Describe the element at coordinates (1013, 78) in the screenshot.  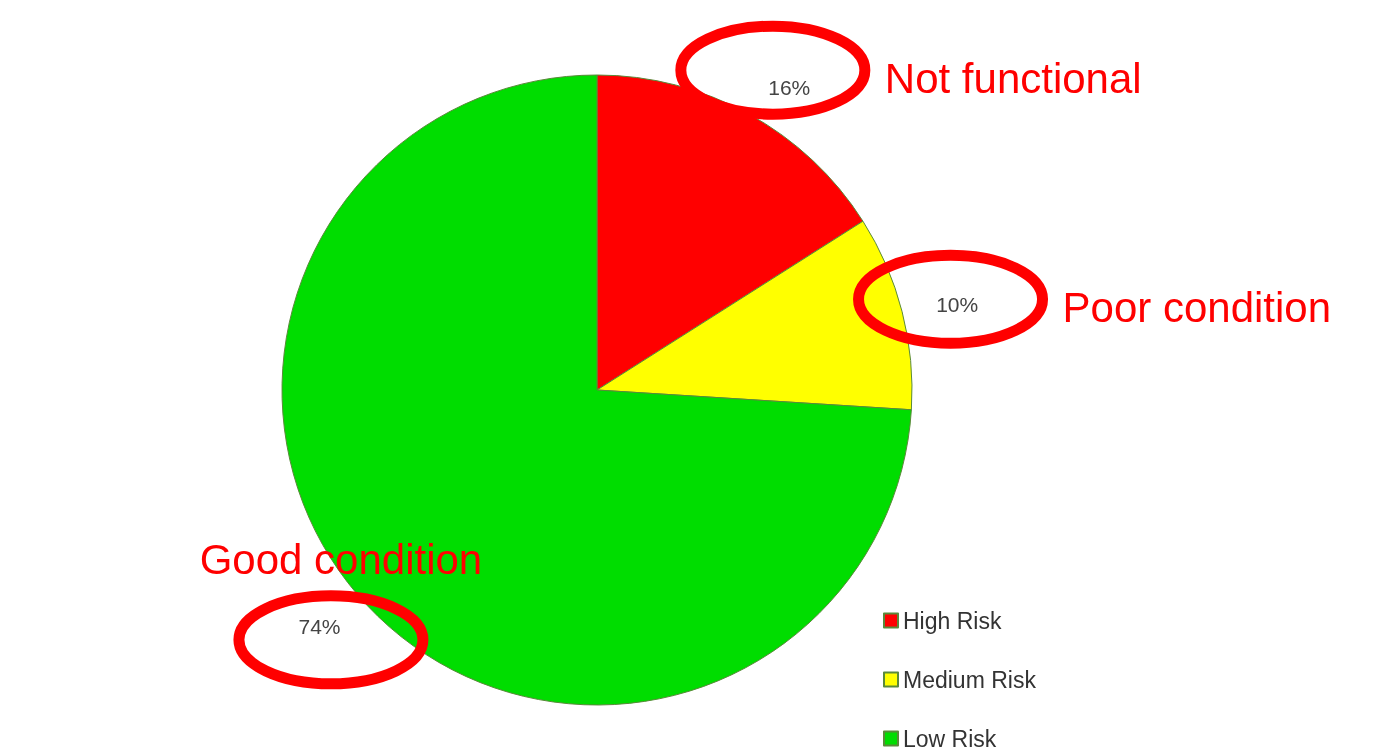
I see `text: Not functional` at that location.